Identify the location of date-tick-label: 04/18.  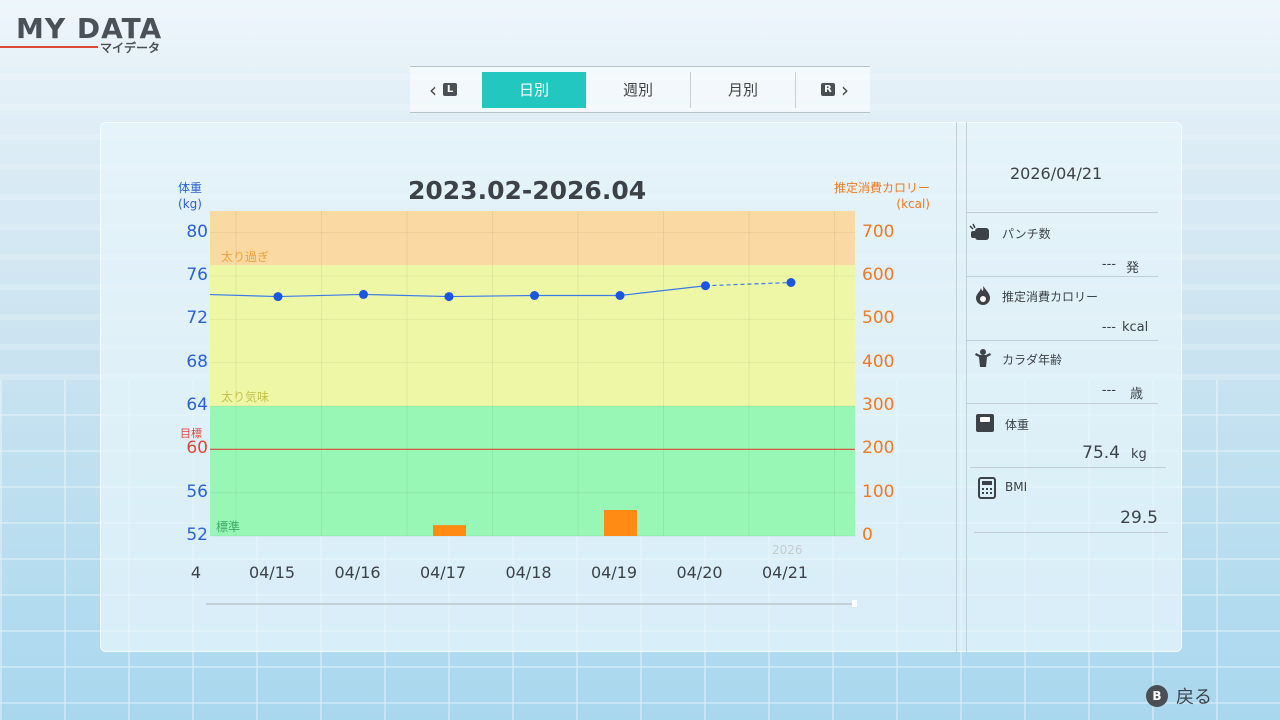
(528, 572).